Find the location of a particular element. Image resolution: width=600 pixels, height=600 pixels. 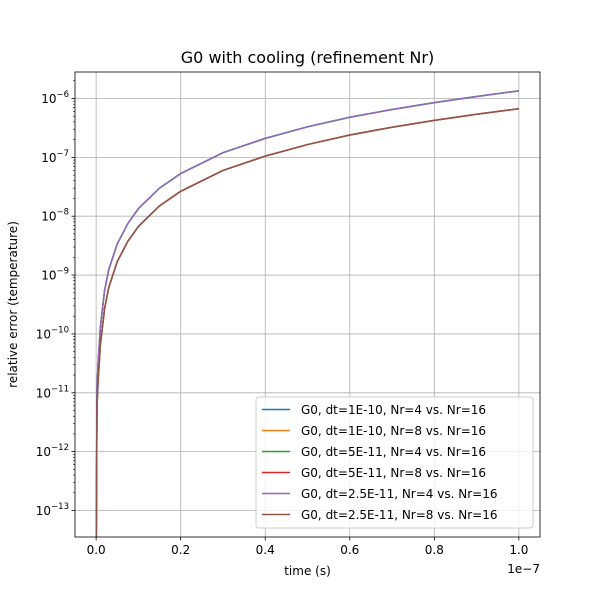

legend-frame is located at coordinates (394, 462).